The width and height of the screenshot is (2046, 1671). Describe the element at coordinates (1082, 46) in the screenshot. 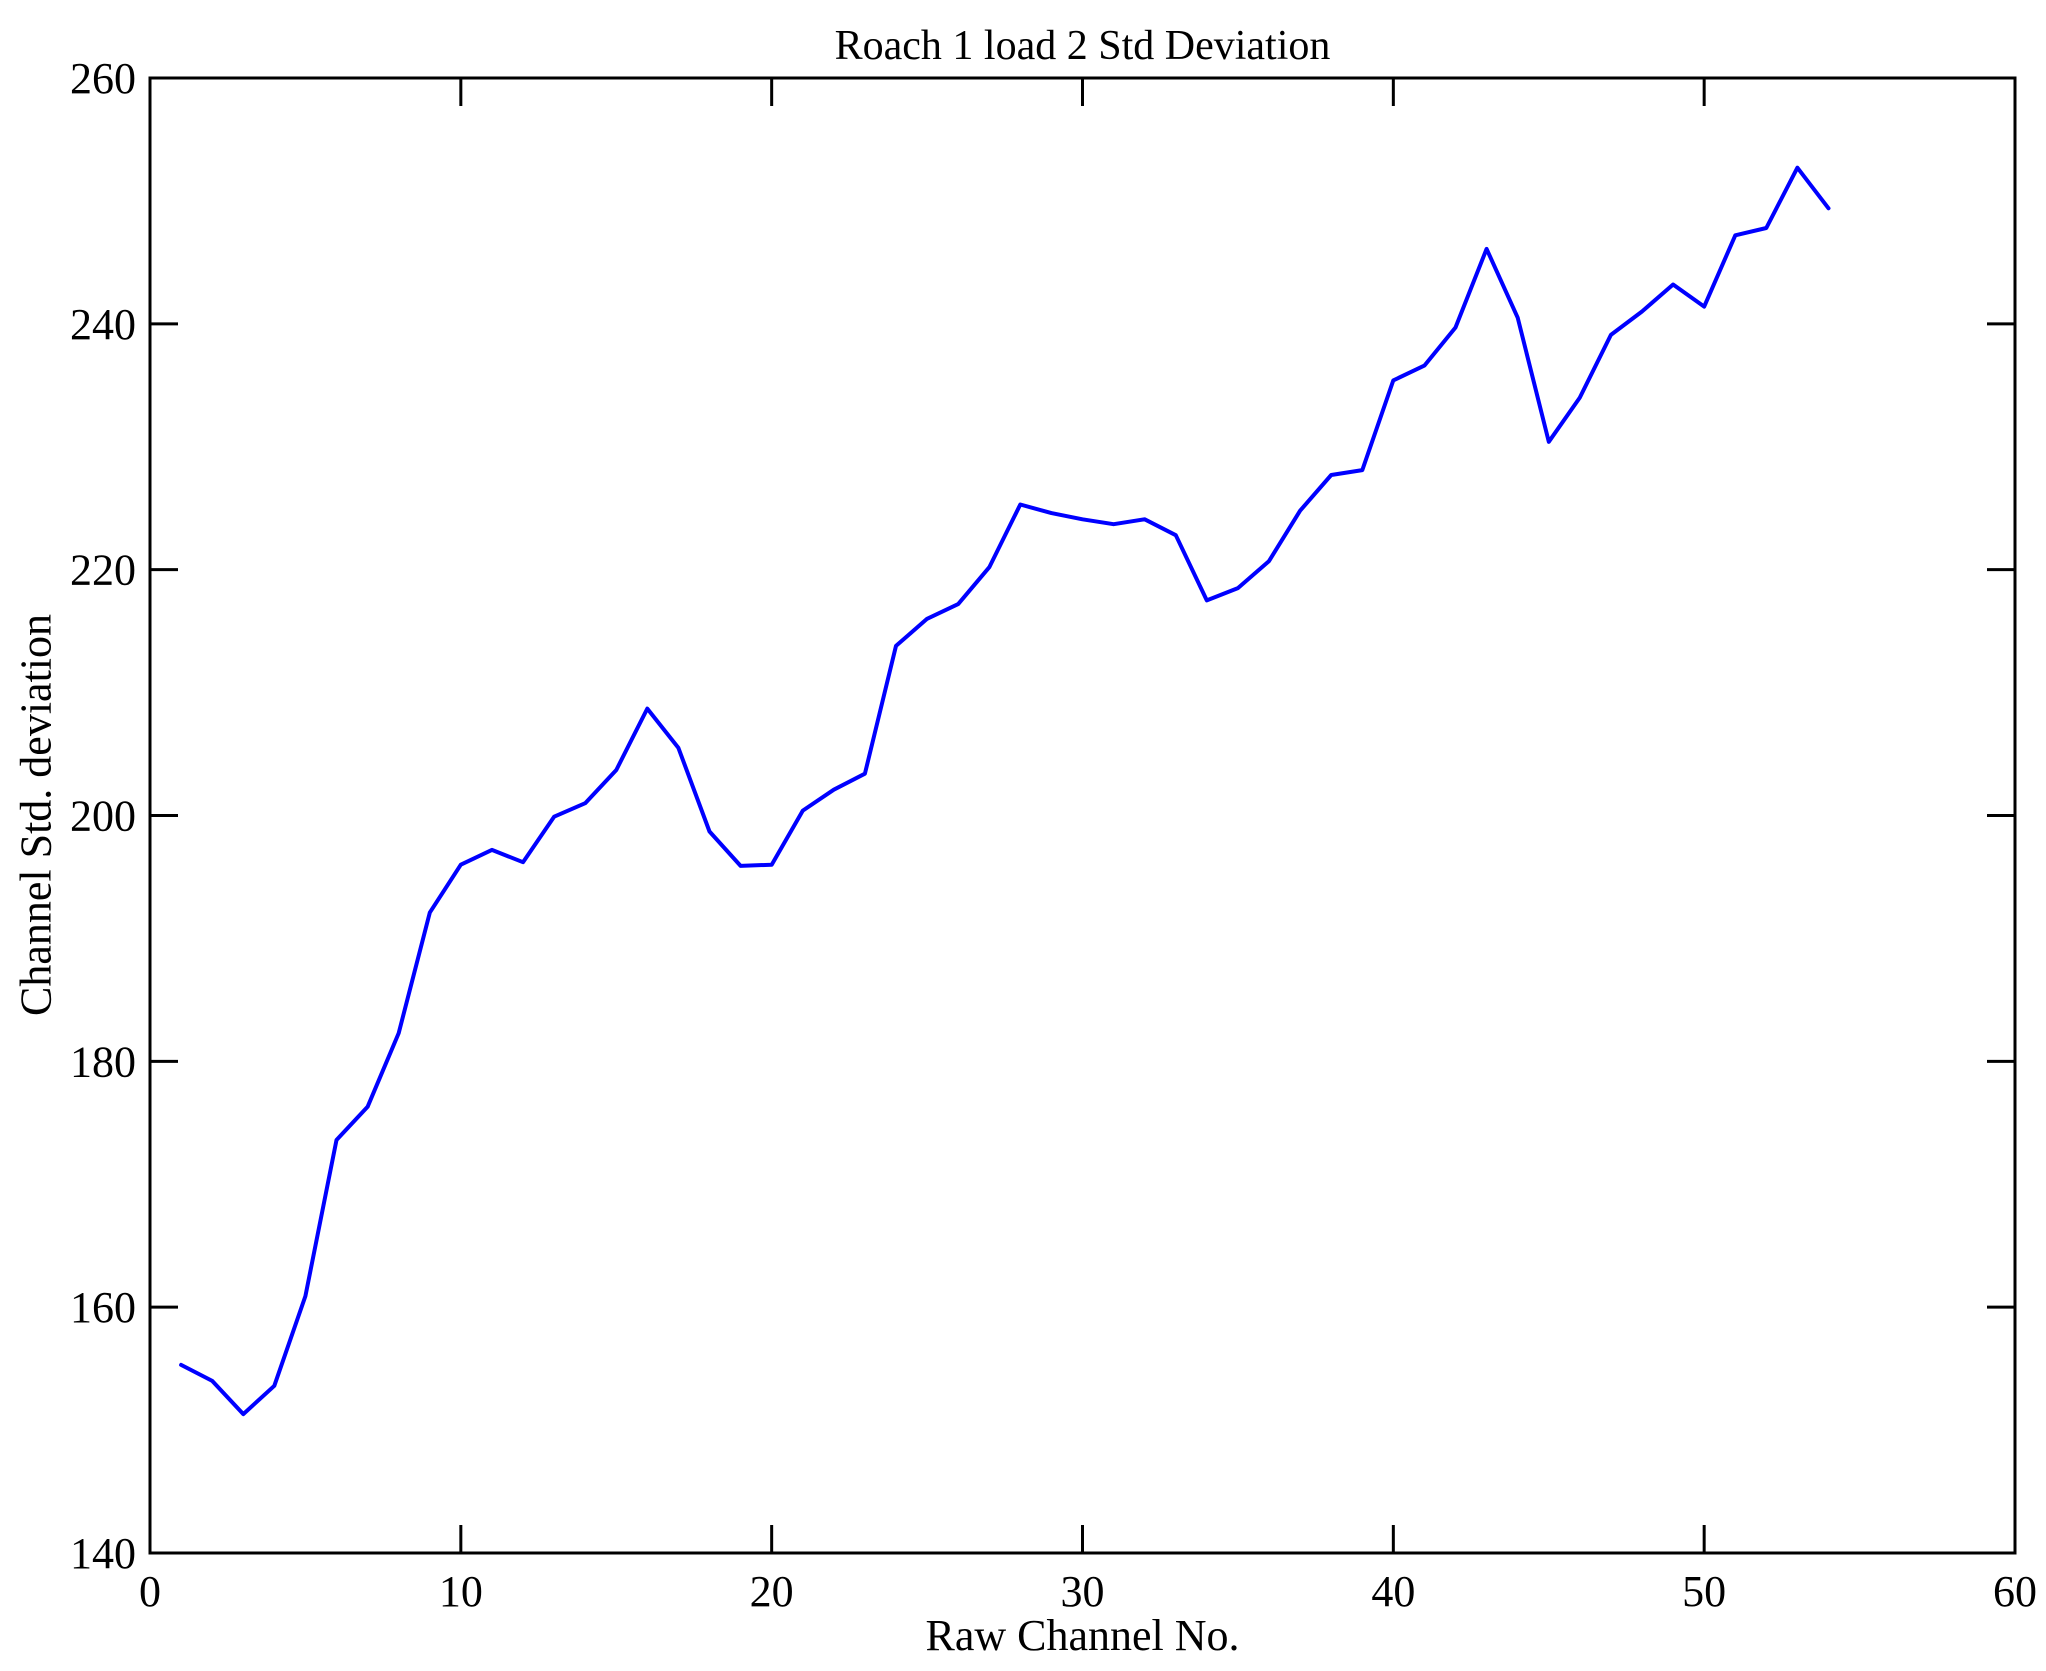

I see `chart-title: Roach 1 load 2 Std Deviation` at that location.